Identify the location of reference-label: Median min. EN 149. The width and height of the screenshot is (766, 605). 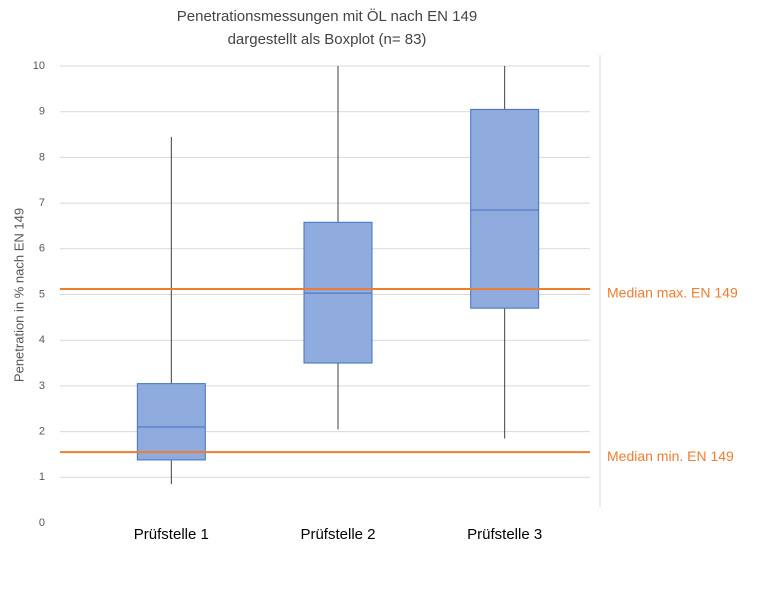
(670, 456).